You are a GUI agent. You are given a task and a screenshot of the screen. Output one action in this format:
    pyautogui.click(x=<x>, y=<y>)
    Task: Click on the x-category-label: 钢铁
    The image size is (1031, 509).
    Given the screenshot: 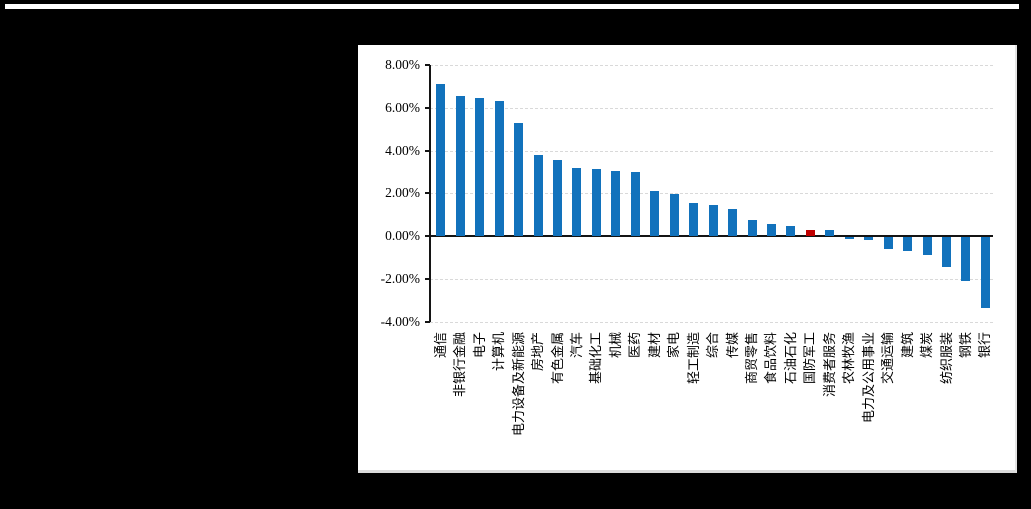 What is the action you would take?
    pyautogui.click(x=965, y=345)
    